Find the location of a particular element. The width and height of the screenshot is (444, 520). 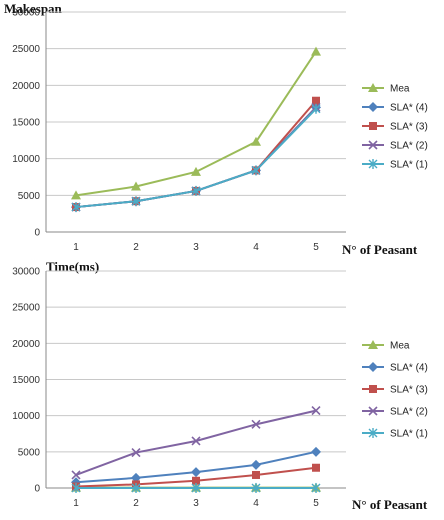

chart2-legend-label: Mea is located at coordinates (400, 346).